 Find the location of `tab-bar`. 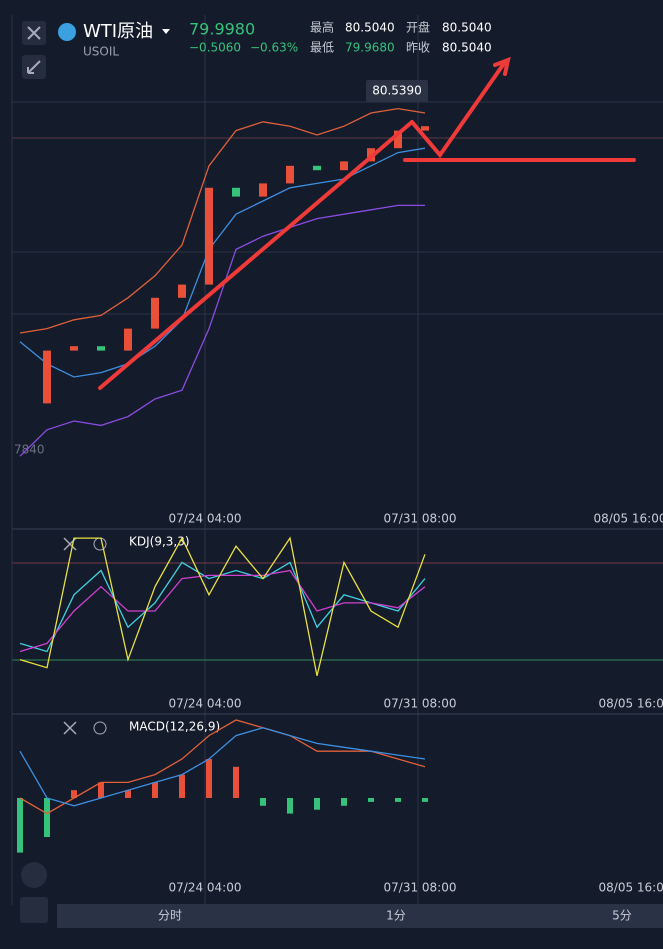

tab-bar is located at coordinates (360, 916).